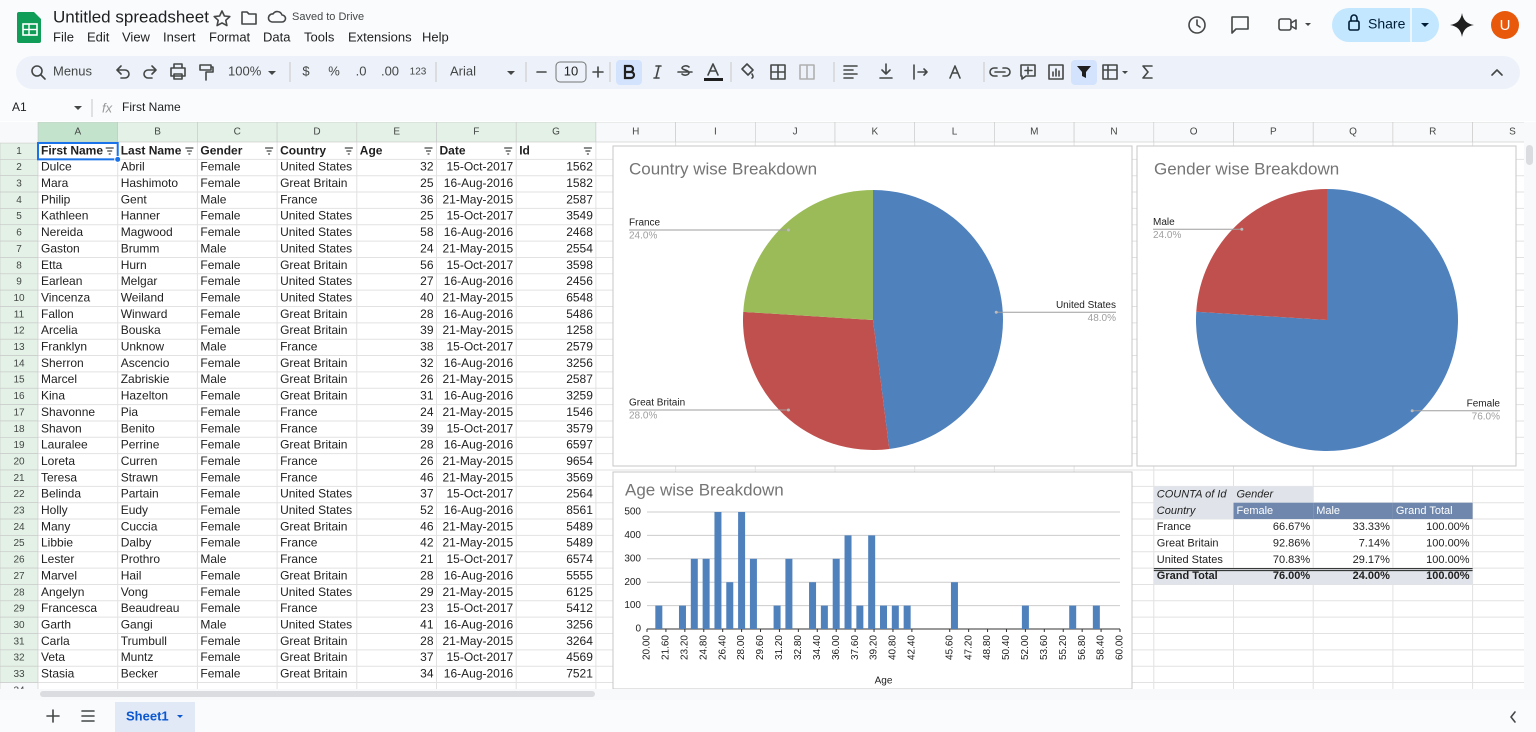 The height and width of the screenshot is (732, 1536). Describe the element at coordinates (380, 36) in the screenshot. I see `menu-item: Extensions` at that location.